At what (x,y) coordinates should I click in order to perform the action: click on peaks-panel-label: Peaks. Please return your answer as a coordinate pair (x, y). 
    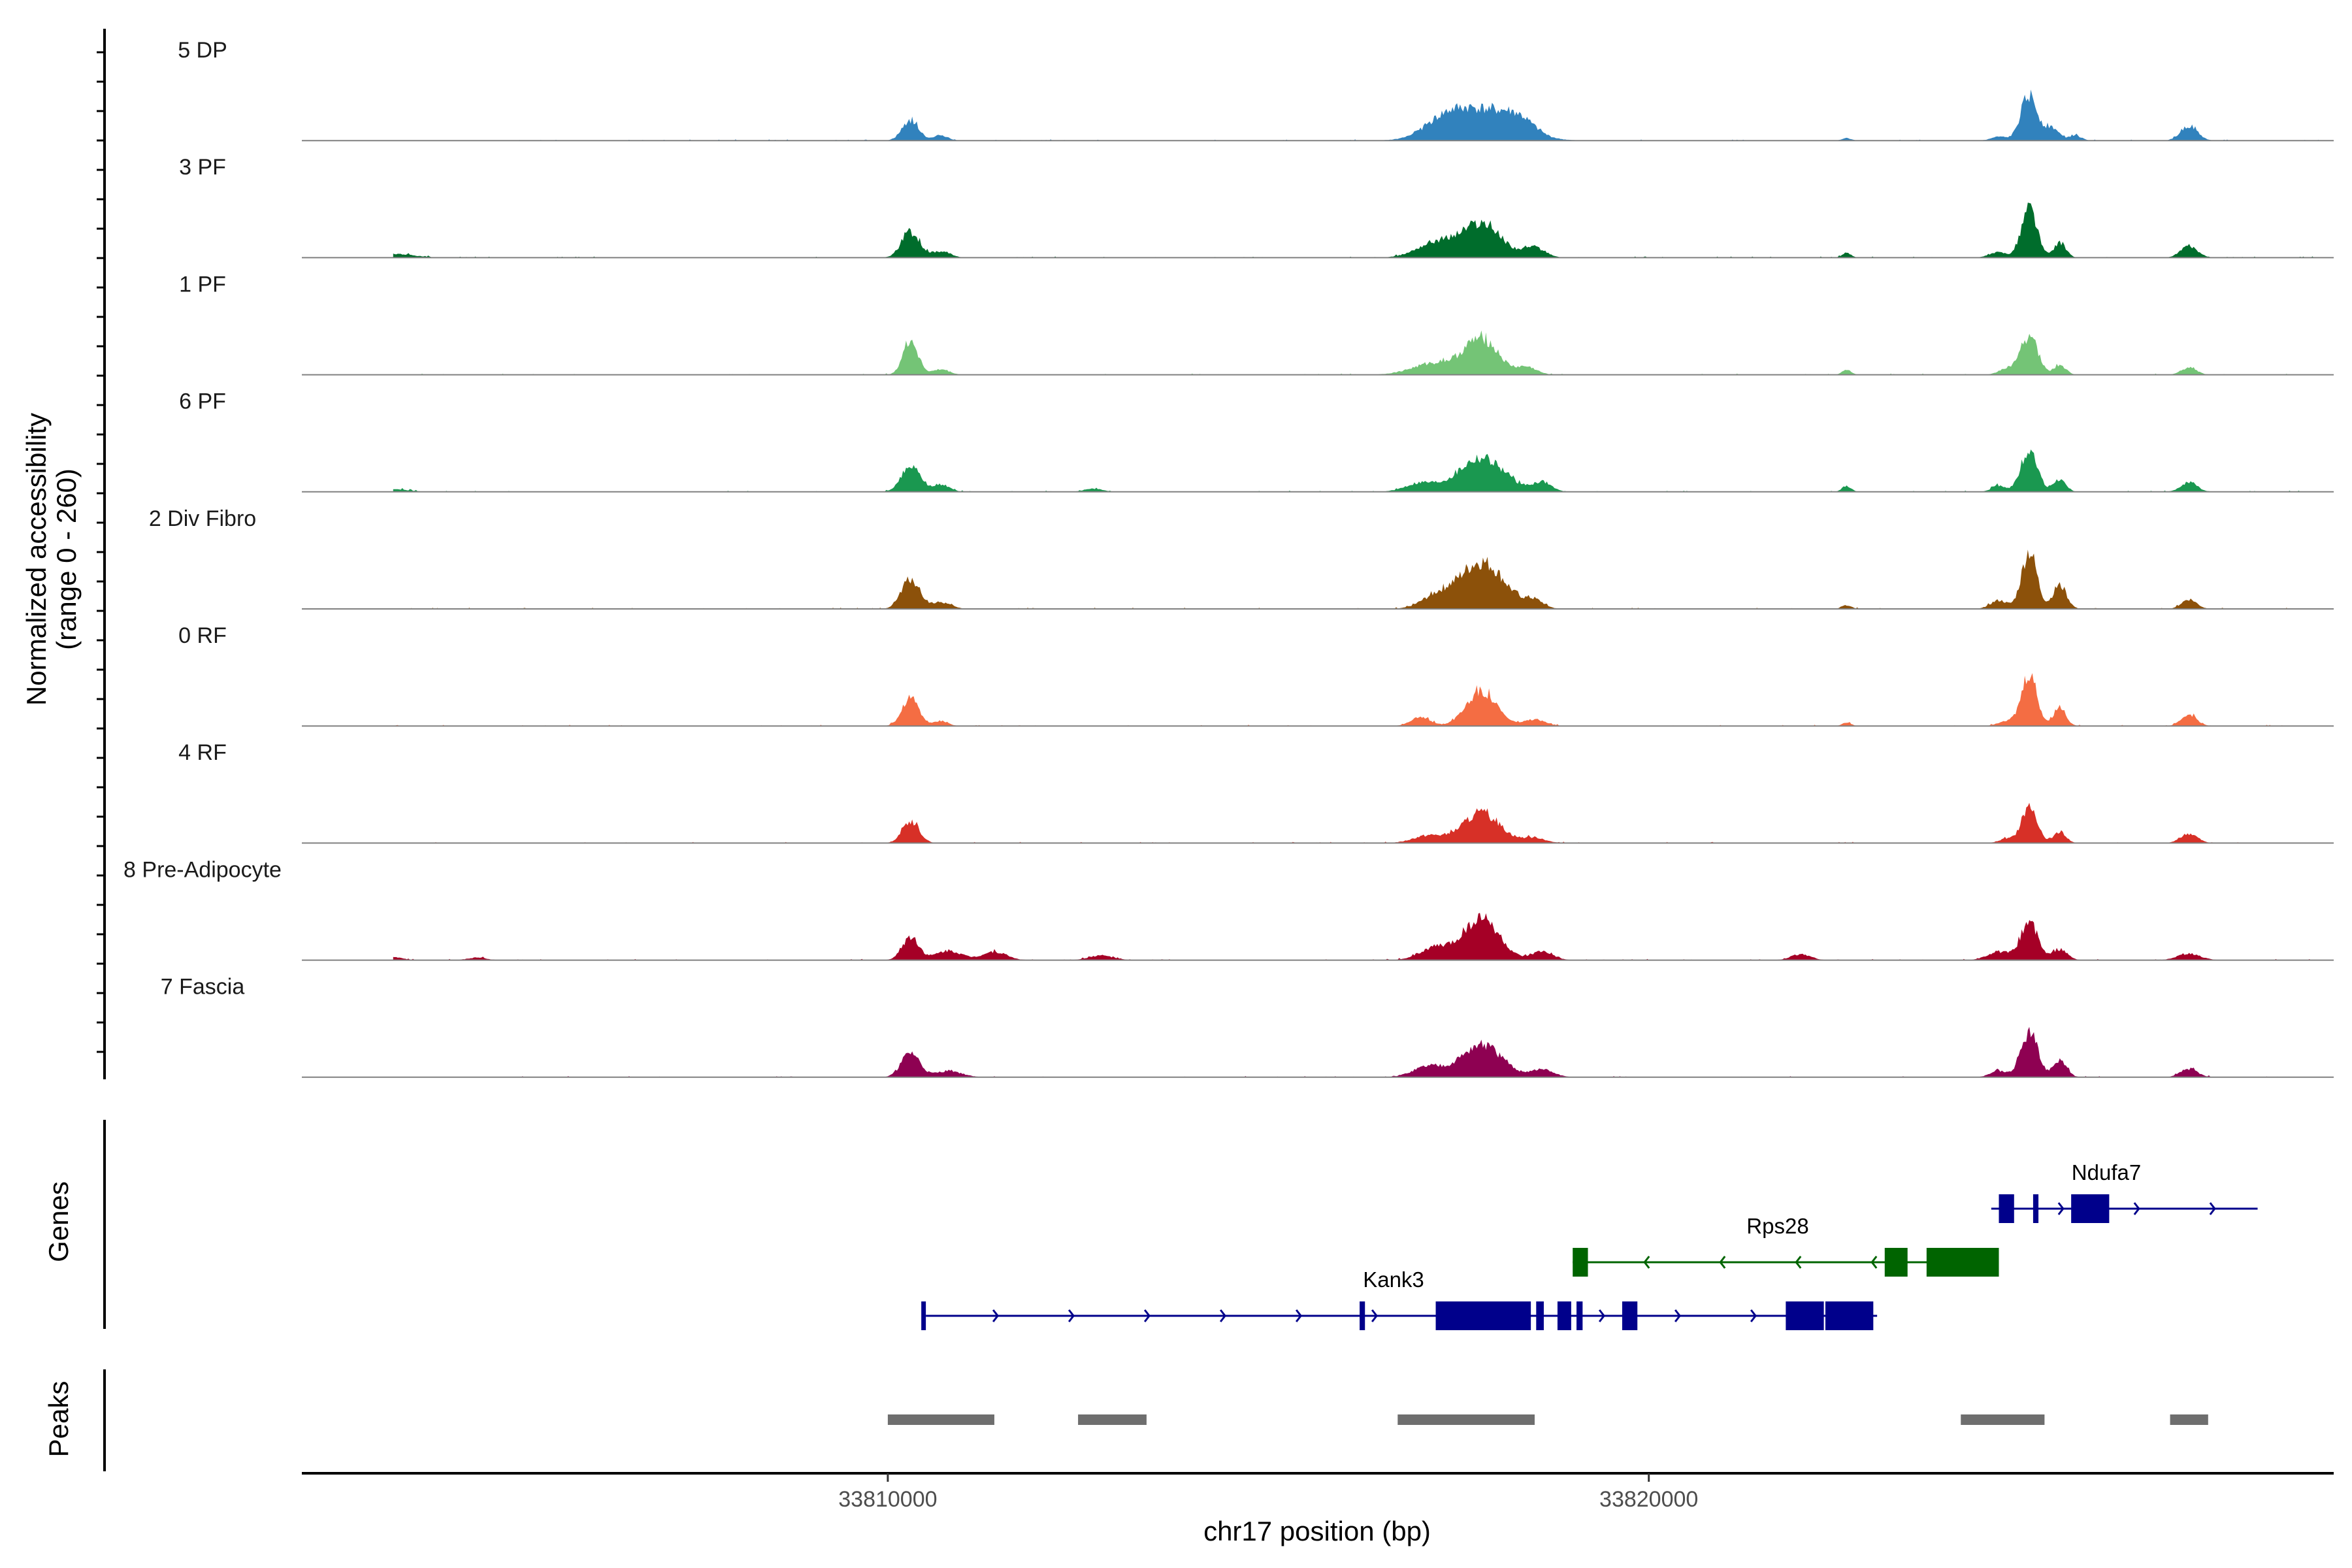
    Looking at the image, I should click on (58, 1419).